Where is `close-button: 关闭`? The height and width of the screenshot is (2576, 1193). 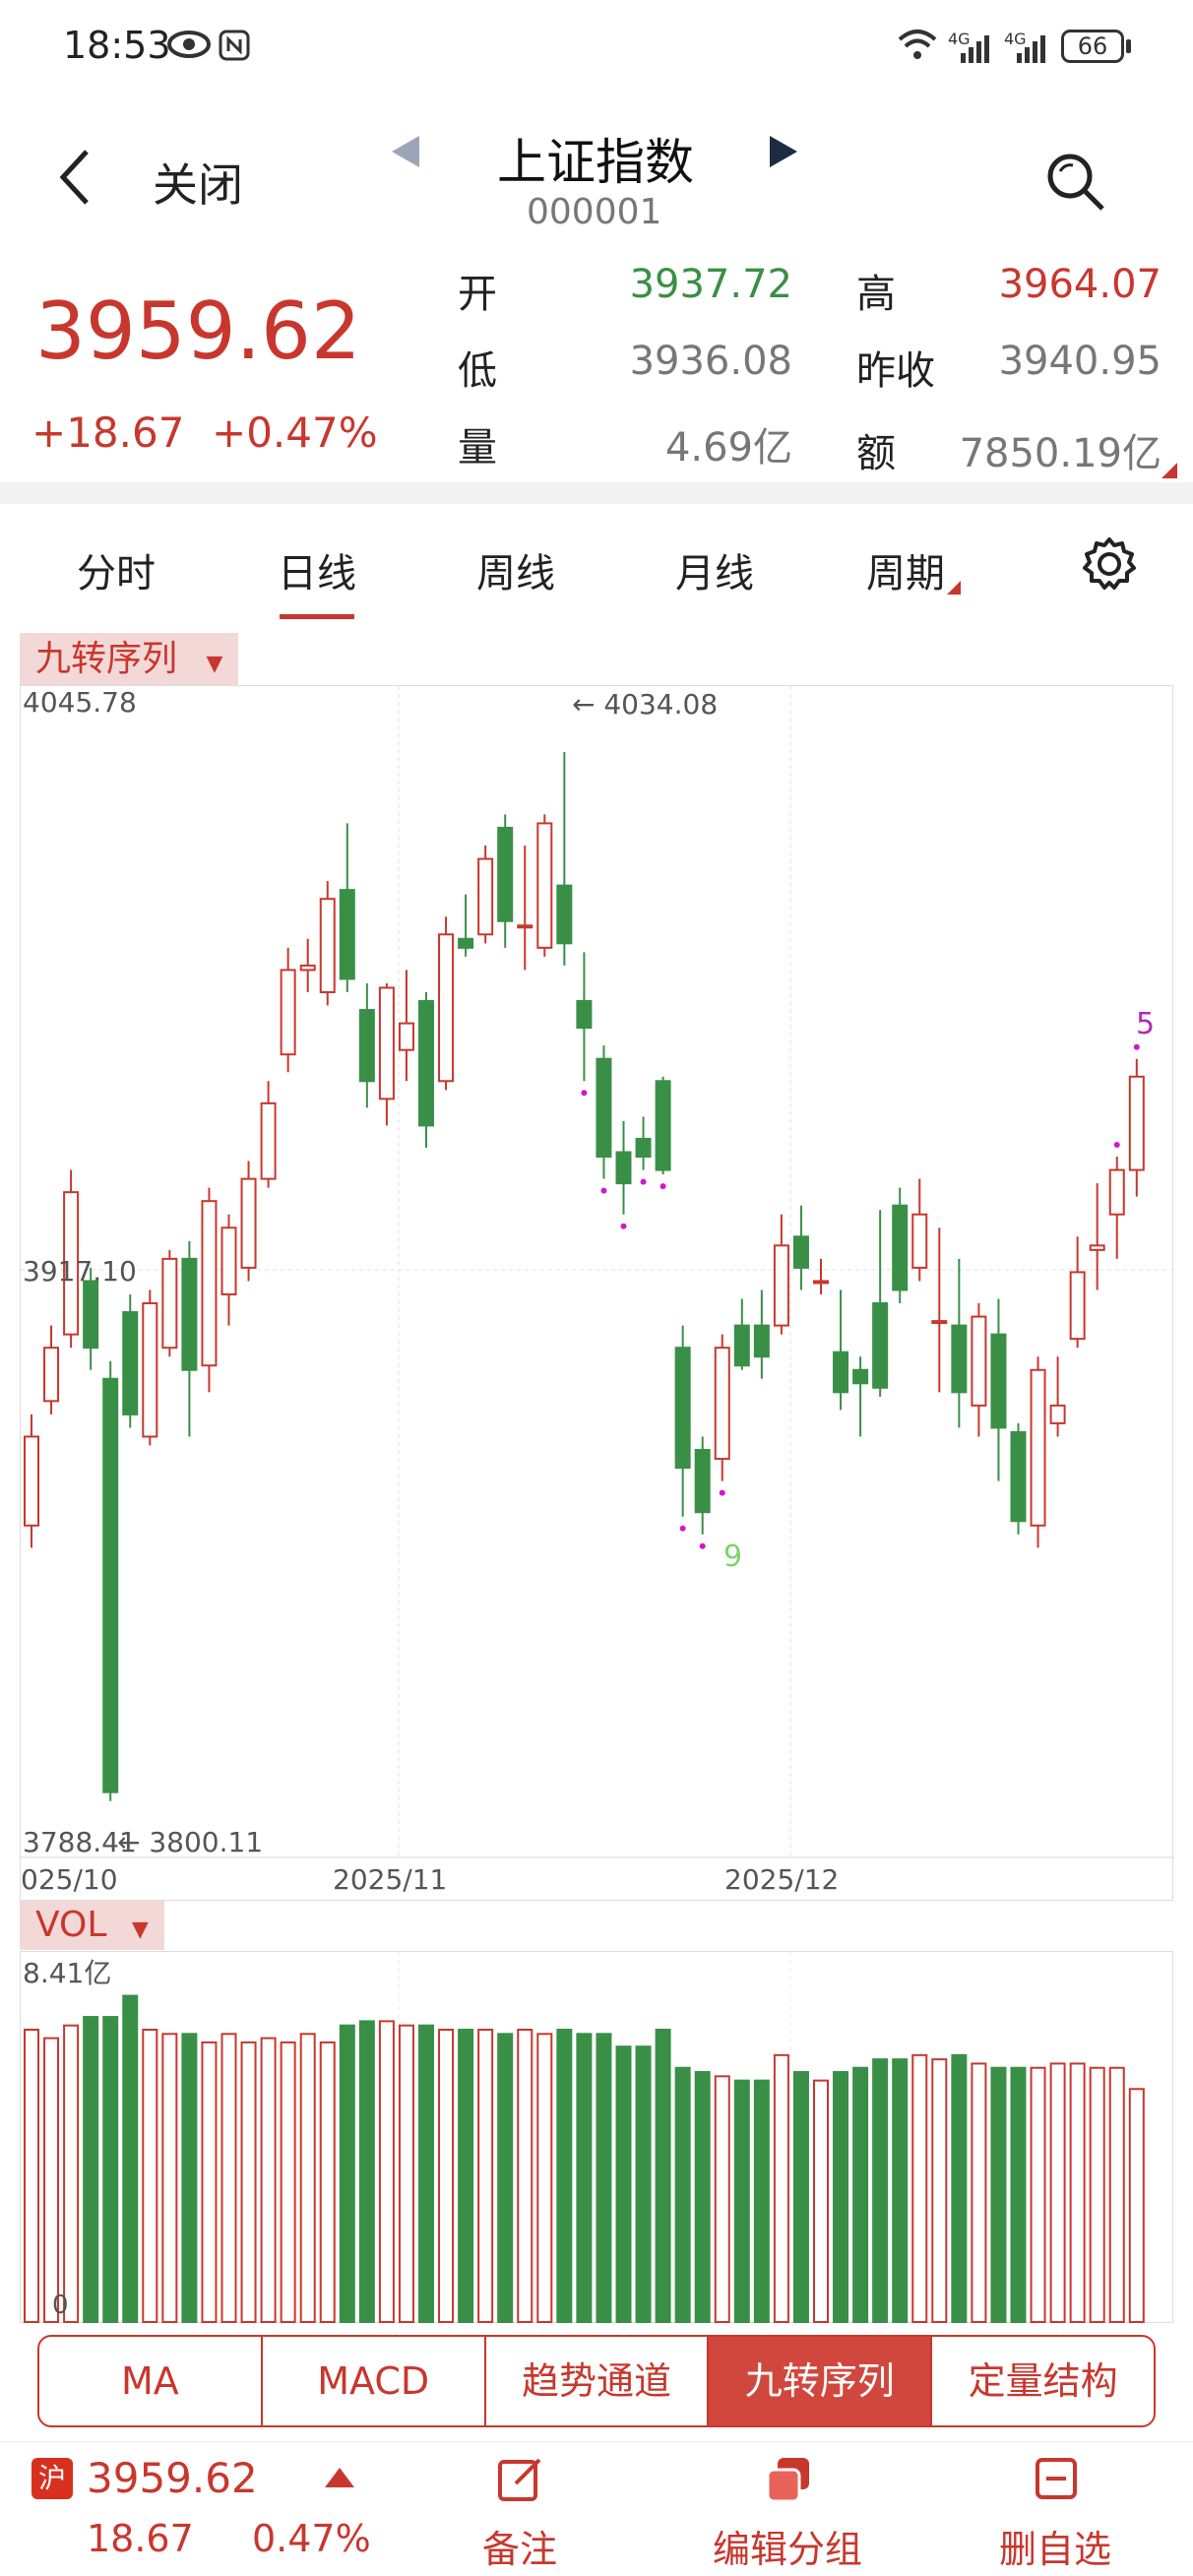 close-button: 关闭 is located at coordinates (198, 185).